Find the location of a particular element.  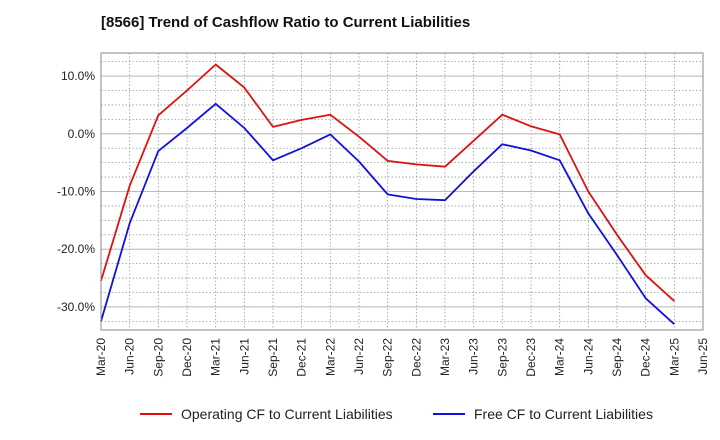

x-tick-label: Jun-25 is located at coordinates (703, 356).